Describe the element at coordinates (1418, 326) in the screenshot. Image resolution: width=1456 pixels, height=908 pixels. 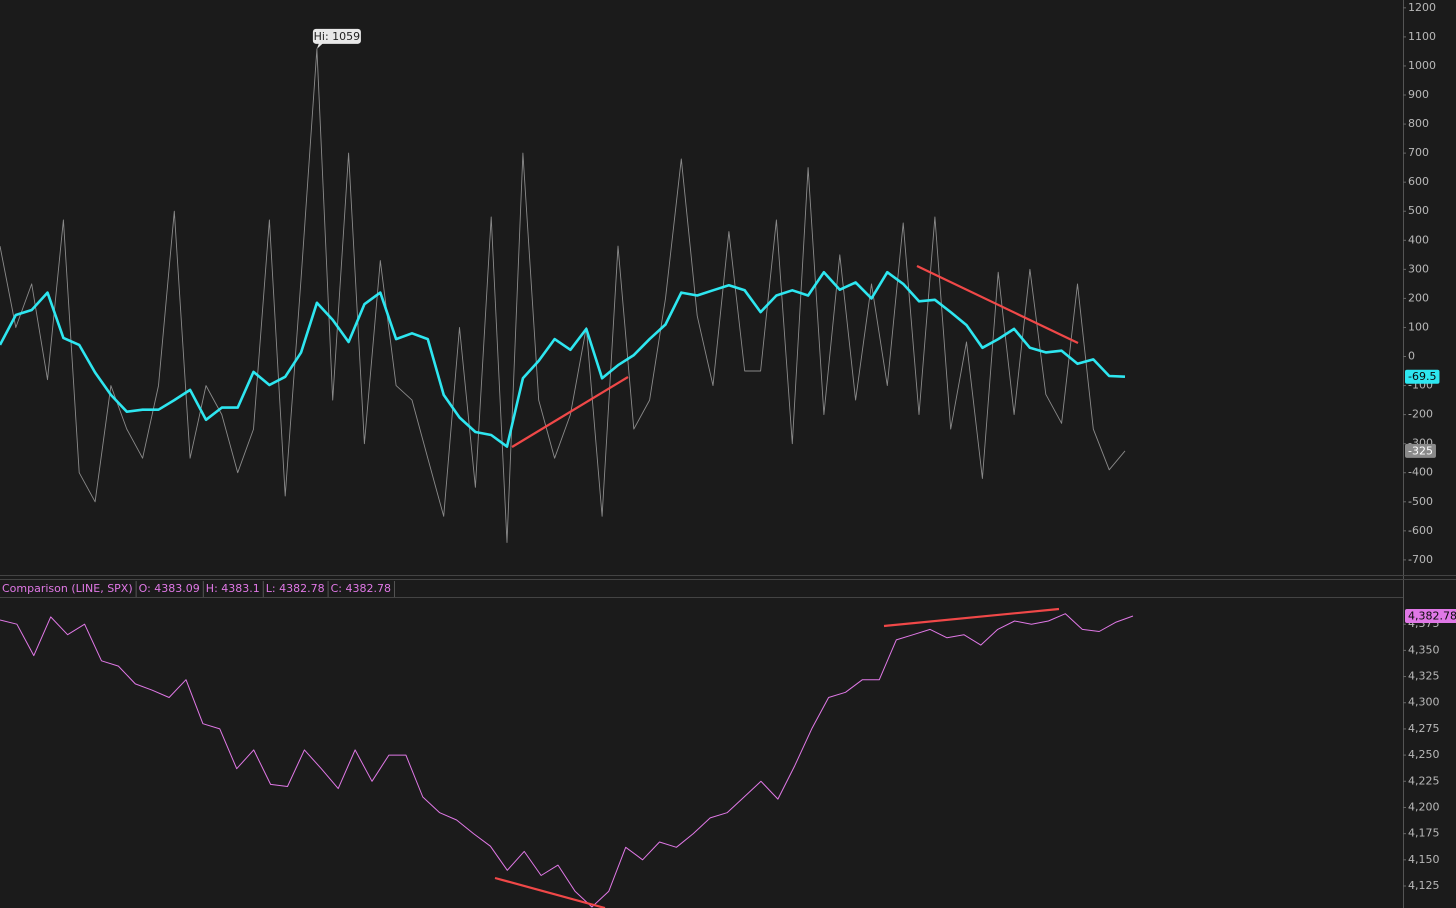
I see `y-tick-label: 100` at that location.